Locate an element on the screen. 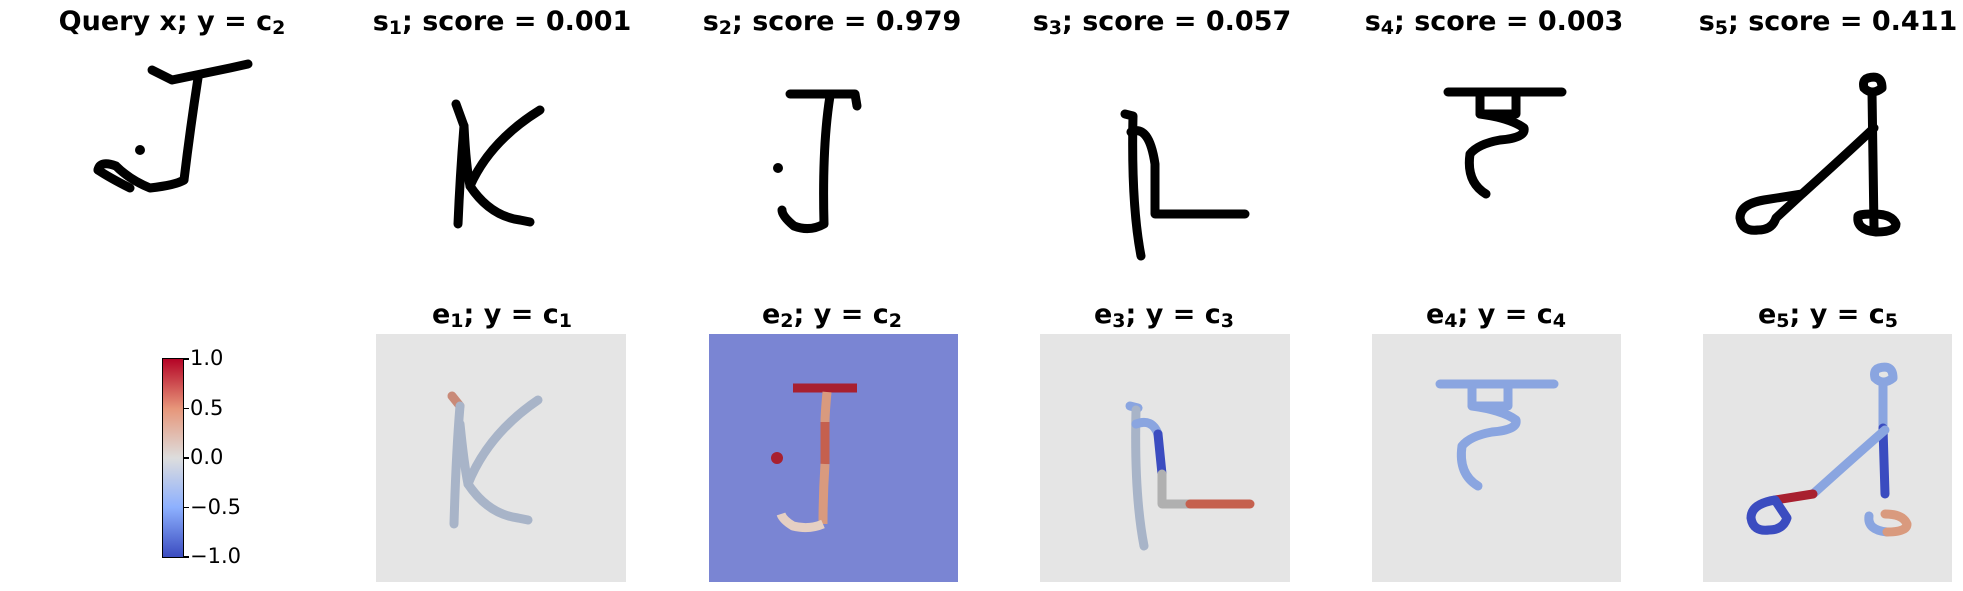 Image resolution: width=1963 pixels, height=591 pixels. title-s4: s4; score = 0.003 is located at coordinates (1494, 22).